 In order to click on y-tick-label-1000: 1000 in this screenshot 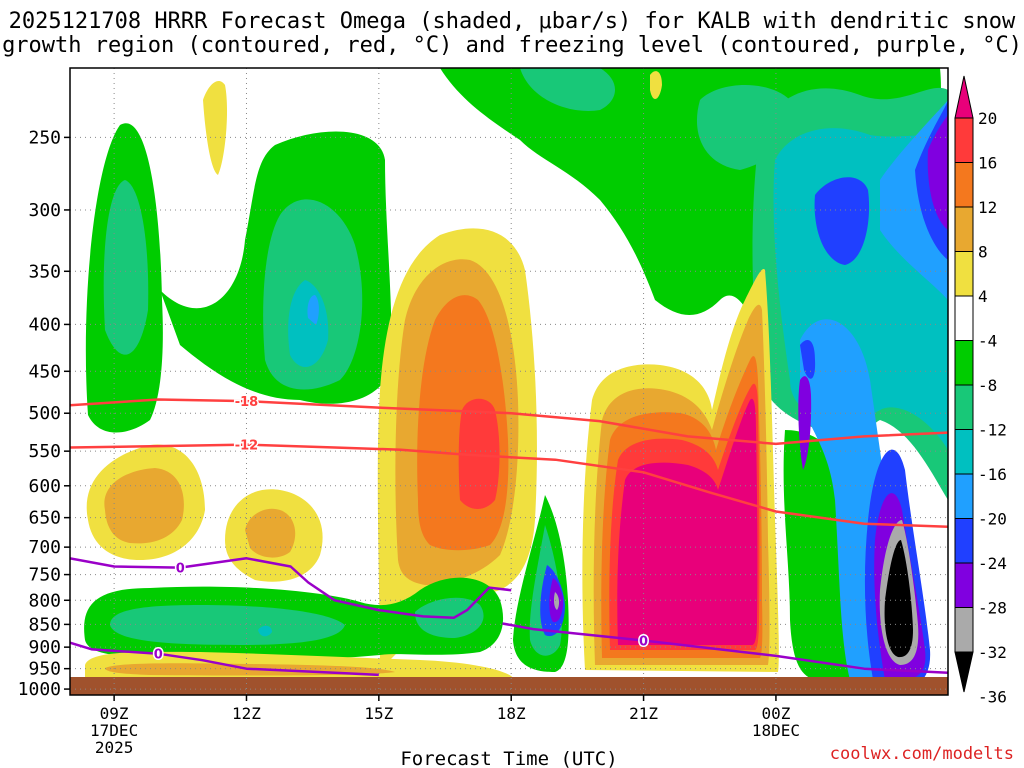, I will do `click(39, 689)`.